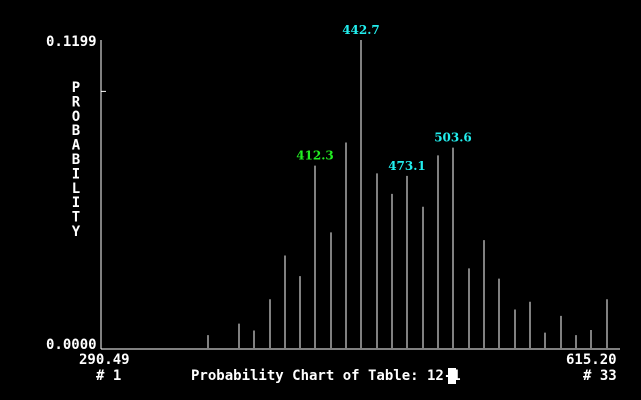 This screenshot has width=641, height=400. Describe the element at coordinates (452, 376) in the screenshot. I see `text-cursor` at that location.